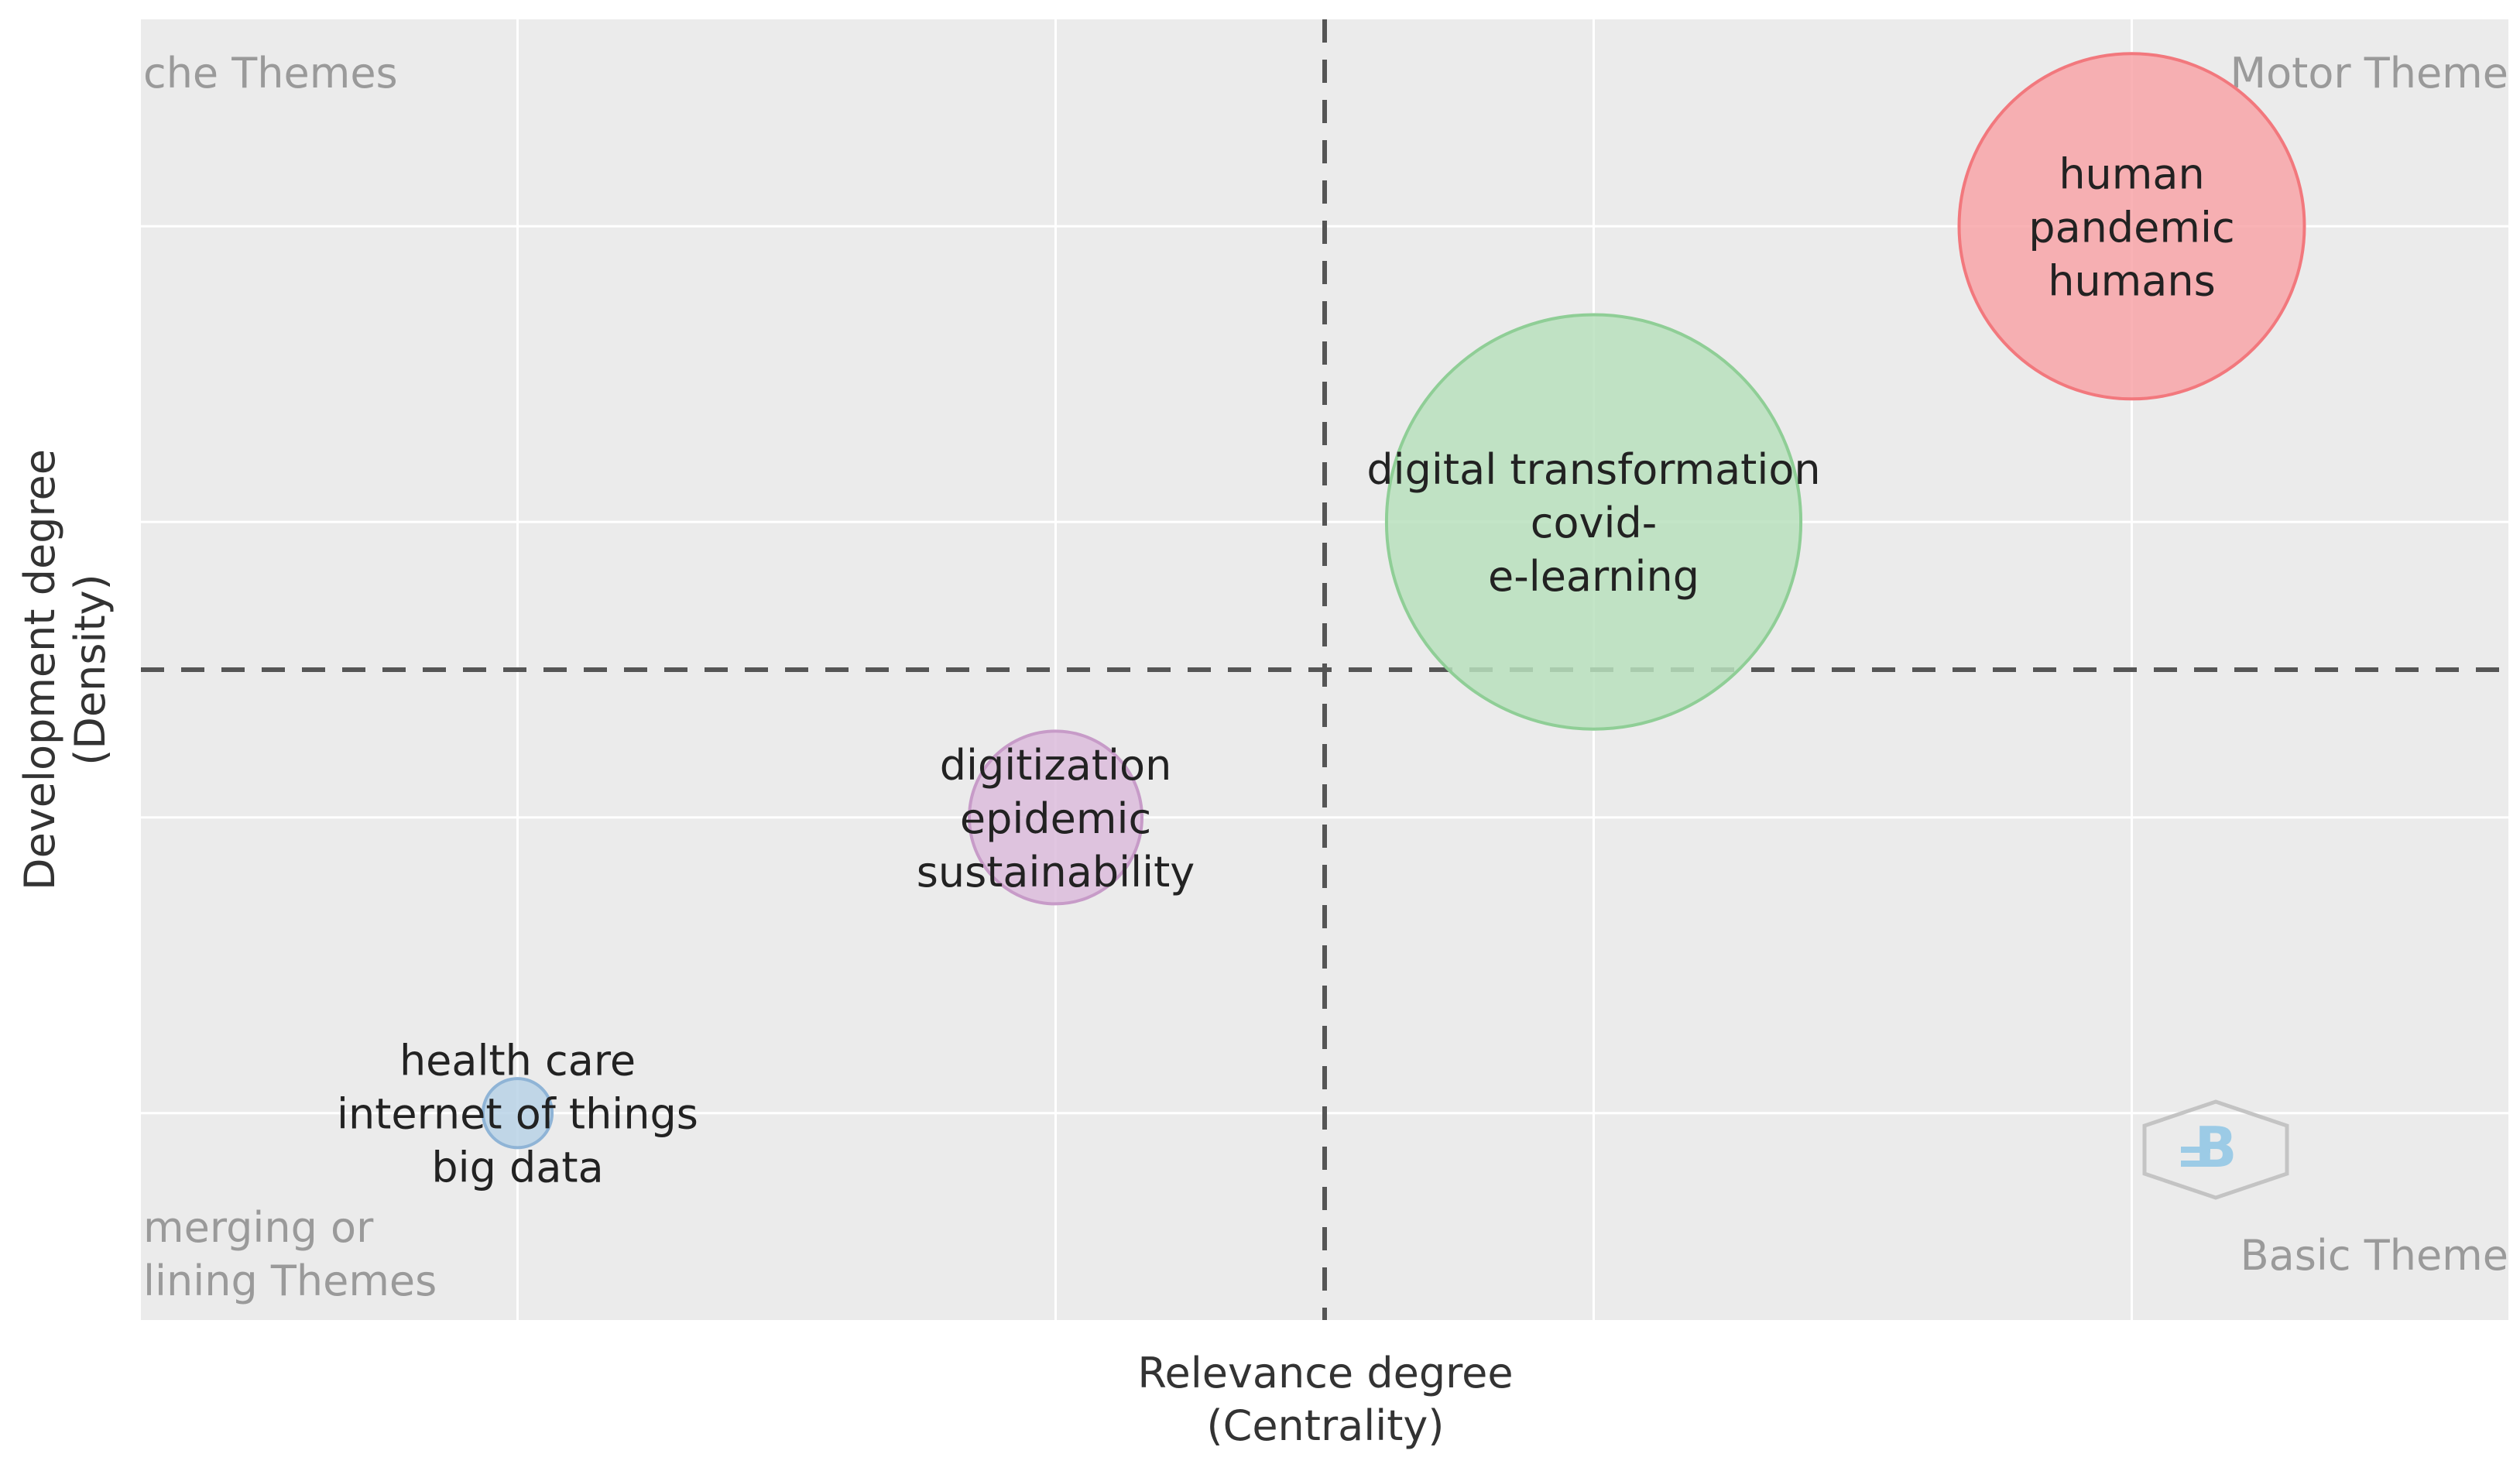  What do you see at coordinates (270, 73) in the screenshot?
I see `quadrant-label-top-left: che Themes` at bounding box center [270, 73].